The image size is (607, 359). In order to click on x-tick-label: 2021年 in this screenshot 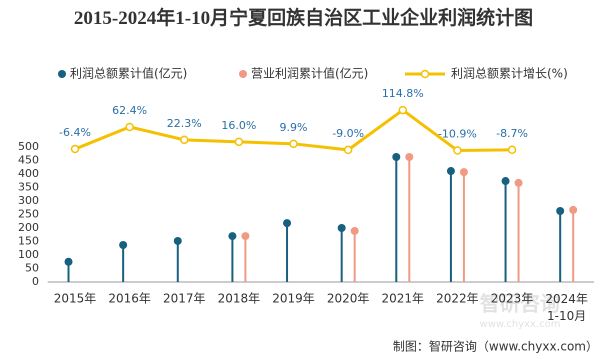, I will do `click(403, 299)`.